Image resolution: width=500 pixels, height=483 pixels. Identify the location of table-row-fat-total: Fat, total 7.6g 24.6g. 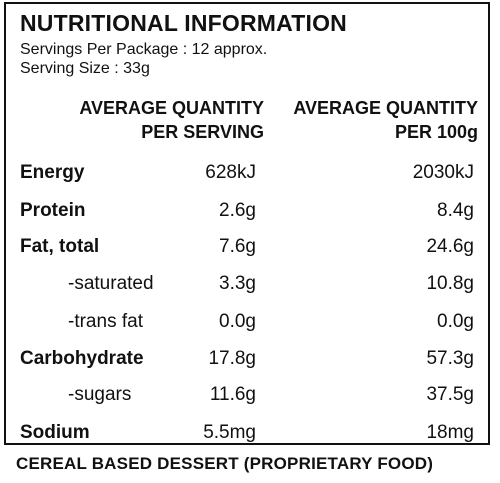
(247, 247).